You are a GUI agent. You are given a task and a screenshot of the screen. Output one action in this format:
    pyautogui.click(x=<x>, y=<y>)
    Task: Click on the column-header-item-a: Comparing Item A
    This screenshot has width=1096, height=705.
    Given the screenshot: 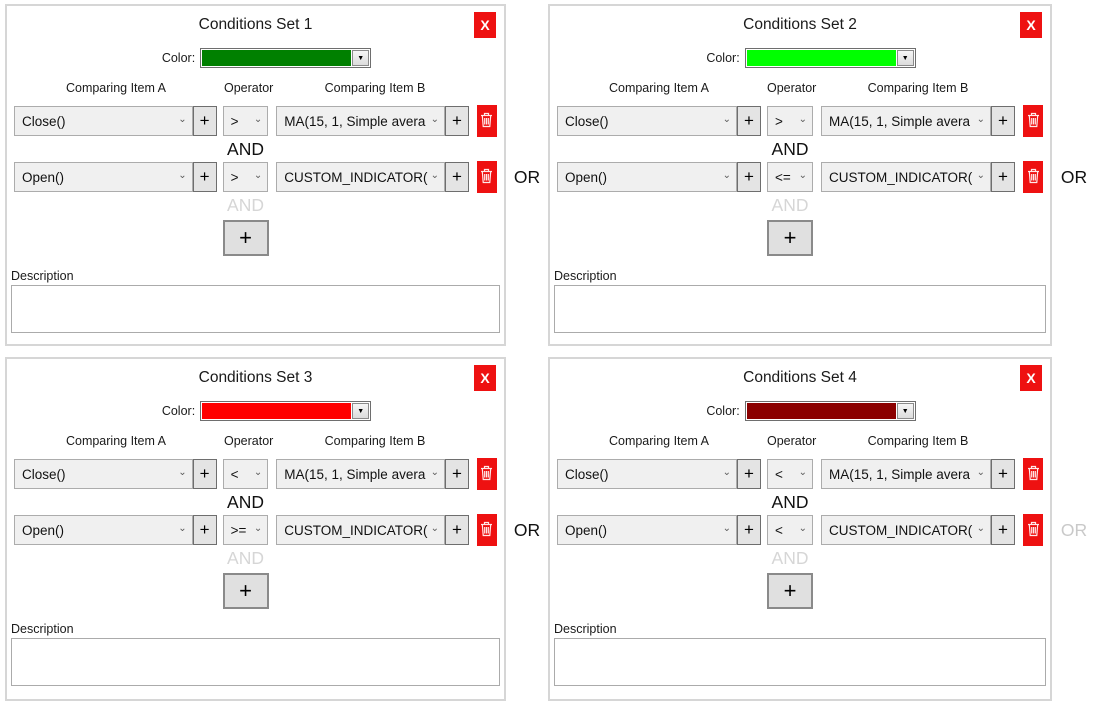 What is the action you would take?
    pyautogui.click(x=116, y=441)
    